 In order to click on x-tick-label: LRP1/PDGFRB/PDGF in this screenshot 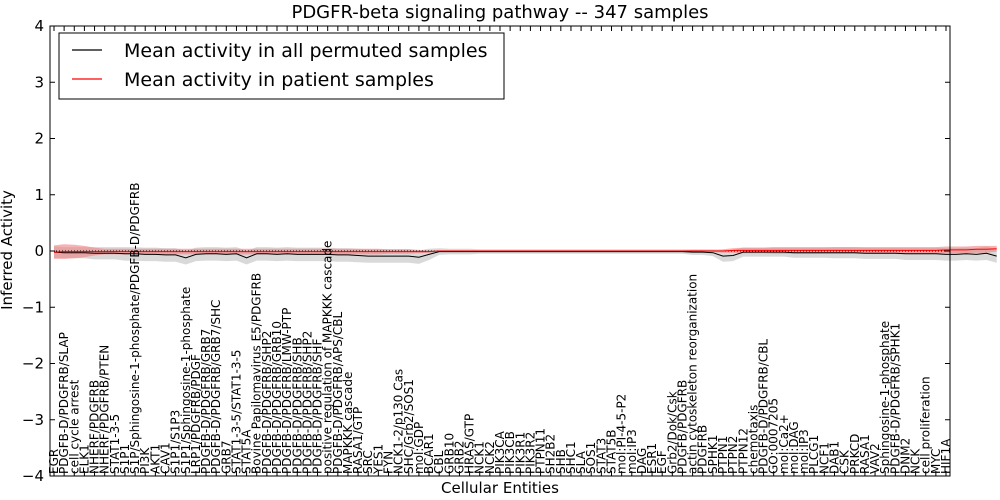, I will do `click(196, 414)`.